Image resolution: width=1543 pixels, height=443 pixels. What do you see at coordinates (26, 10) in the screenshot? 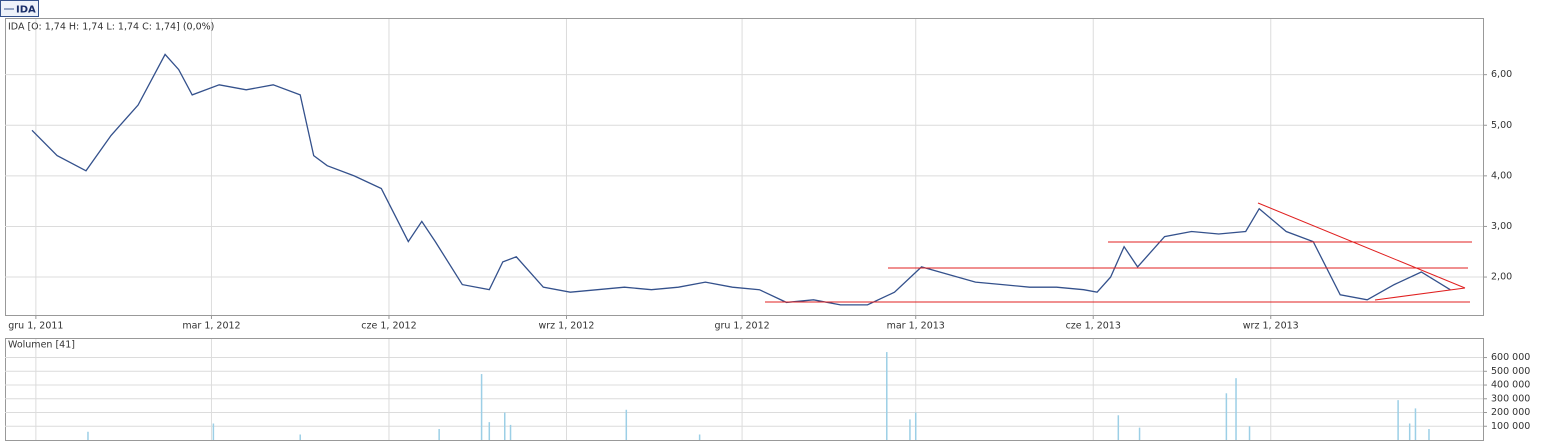
I see `legend-label: IDA` at bounding box center [26, 10].